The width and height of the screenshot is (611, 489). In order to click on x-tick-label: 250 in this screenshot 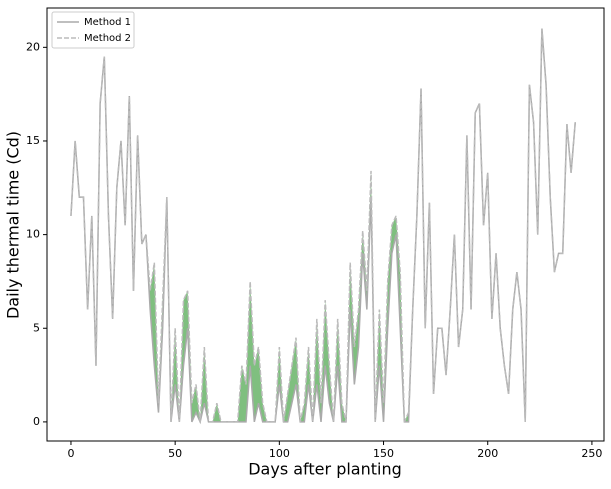, I will do `click(591, 453)`.